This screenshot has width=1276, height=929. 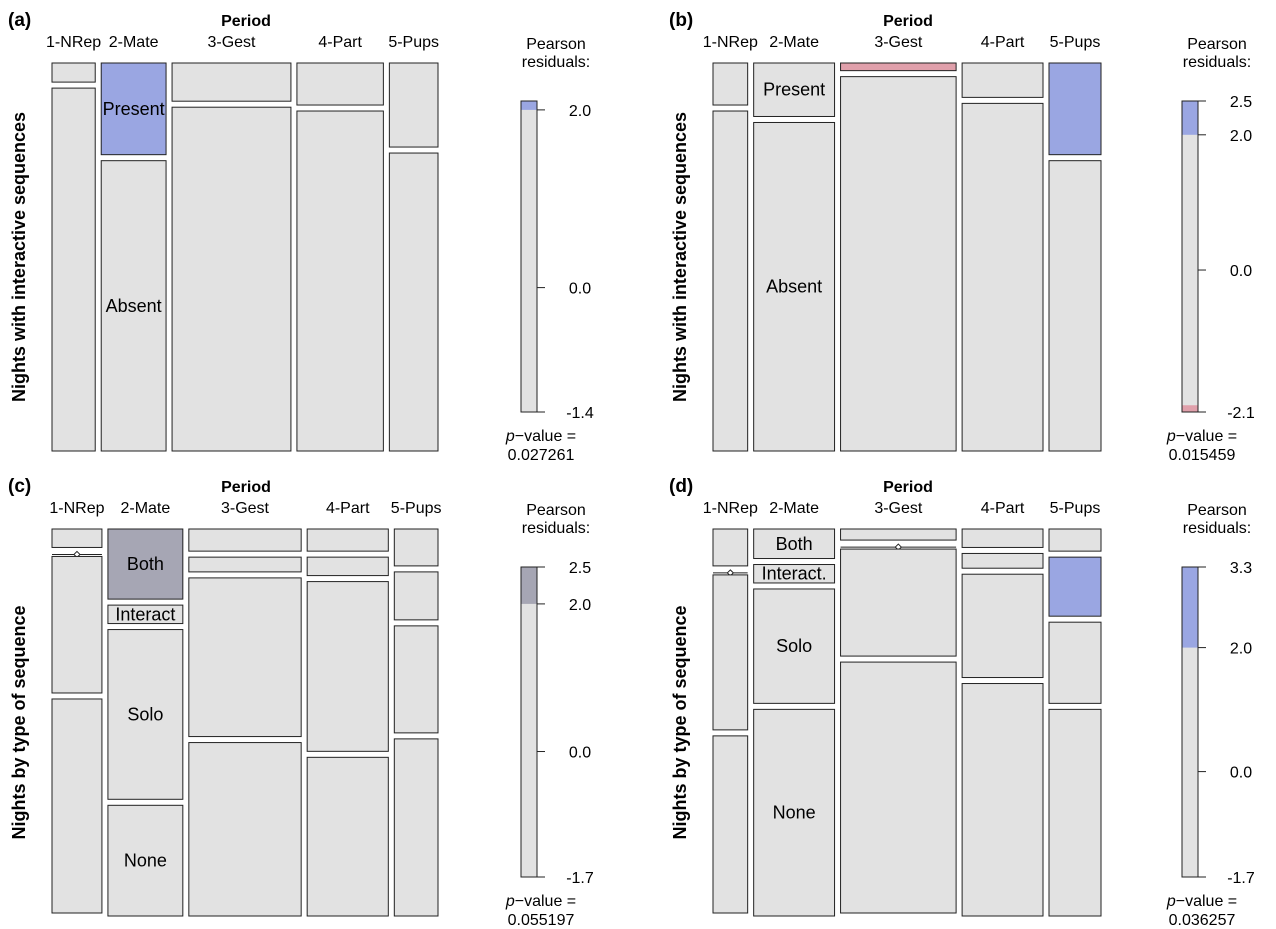 What do you see at coordinates (529, 585) in the screenshot?
I see `legend-positive-segment` at bounding box center [529, 585].